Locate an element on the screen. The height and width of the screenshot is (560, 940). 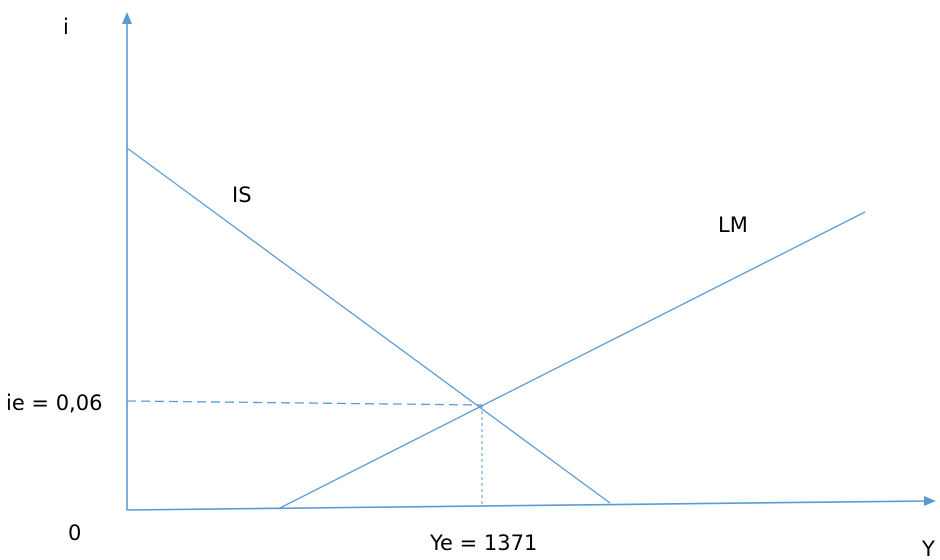
equilibrium-interest-label: ie = 0,06 is located at coordinates (54, 403).